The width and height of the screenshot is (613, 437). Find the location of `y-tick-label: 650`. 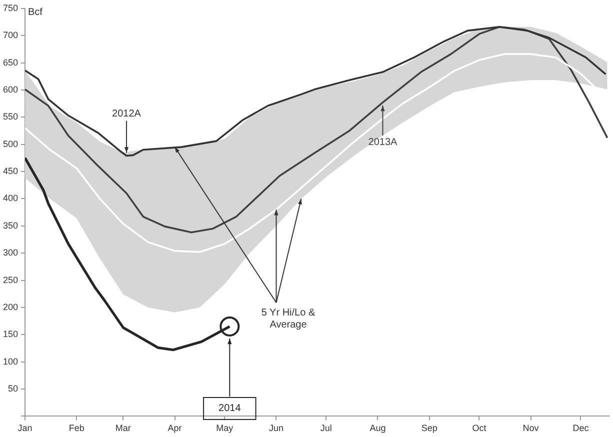

y-tick-label: 650 is located at coordinates (10, 62).